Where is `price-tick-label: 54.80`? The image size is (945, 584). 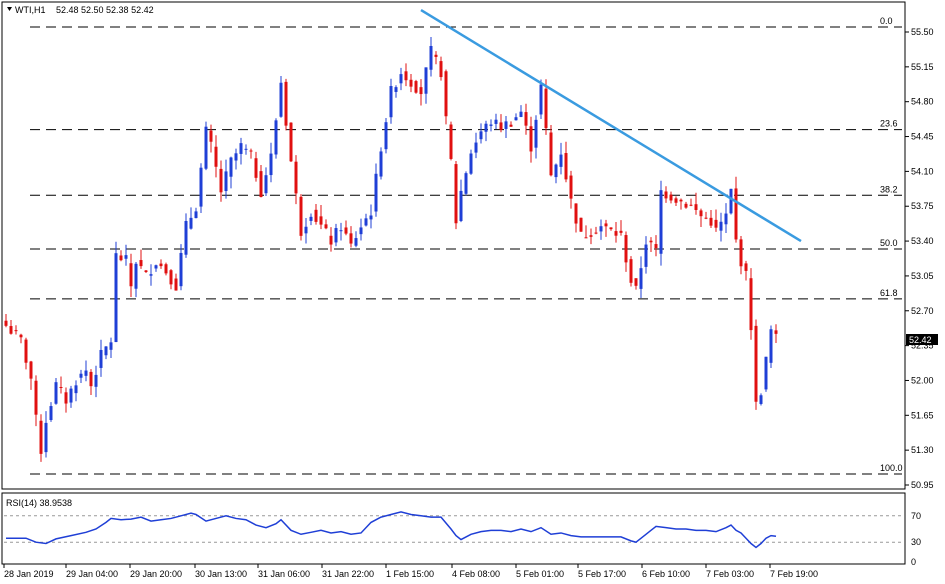 price-tick-label: 54.80 is located at coordinates (922, 102).